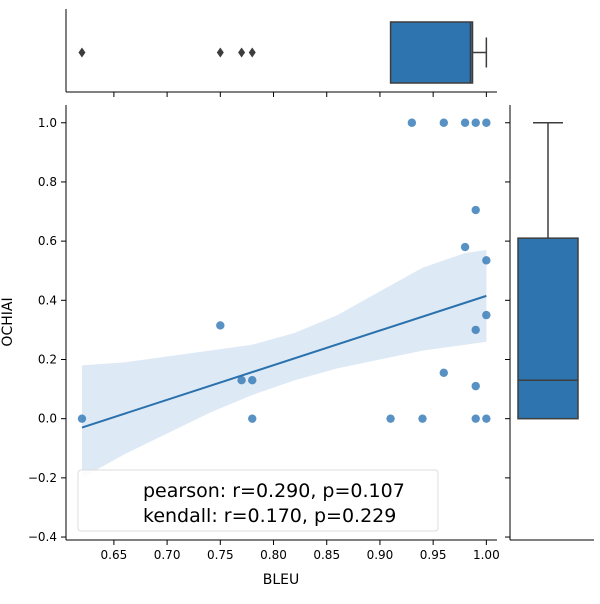  Describe the element at coordinates (486, 555) in the screenshot. I see `x-tick-label-7: 1.00` at that location.